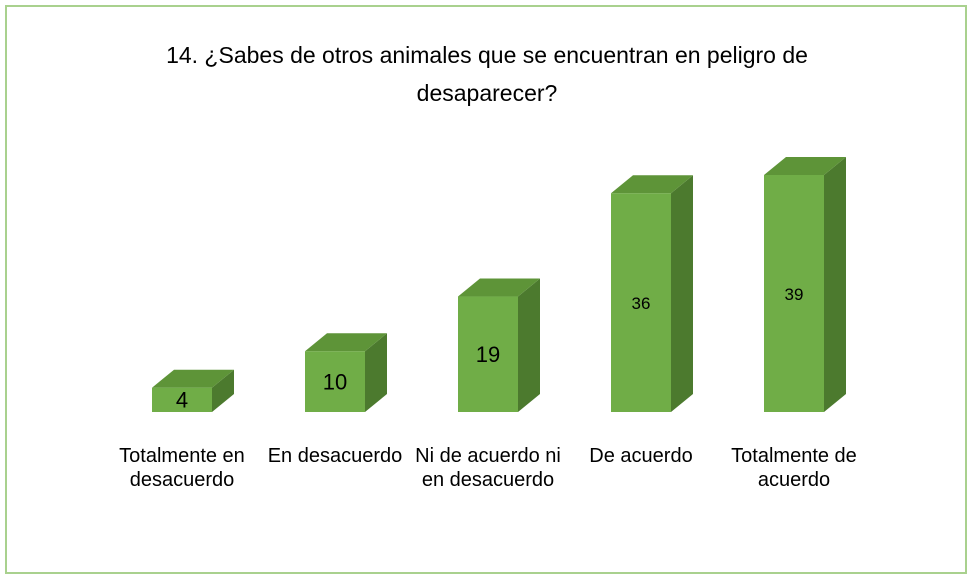  Describe the element at coordinates (488, 468) in the screenshot. I see `x-tick-label: Ni de acuerdo ni en desacuerdo` at that location.